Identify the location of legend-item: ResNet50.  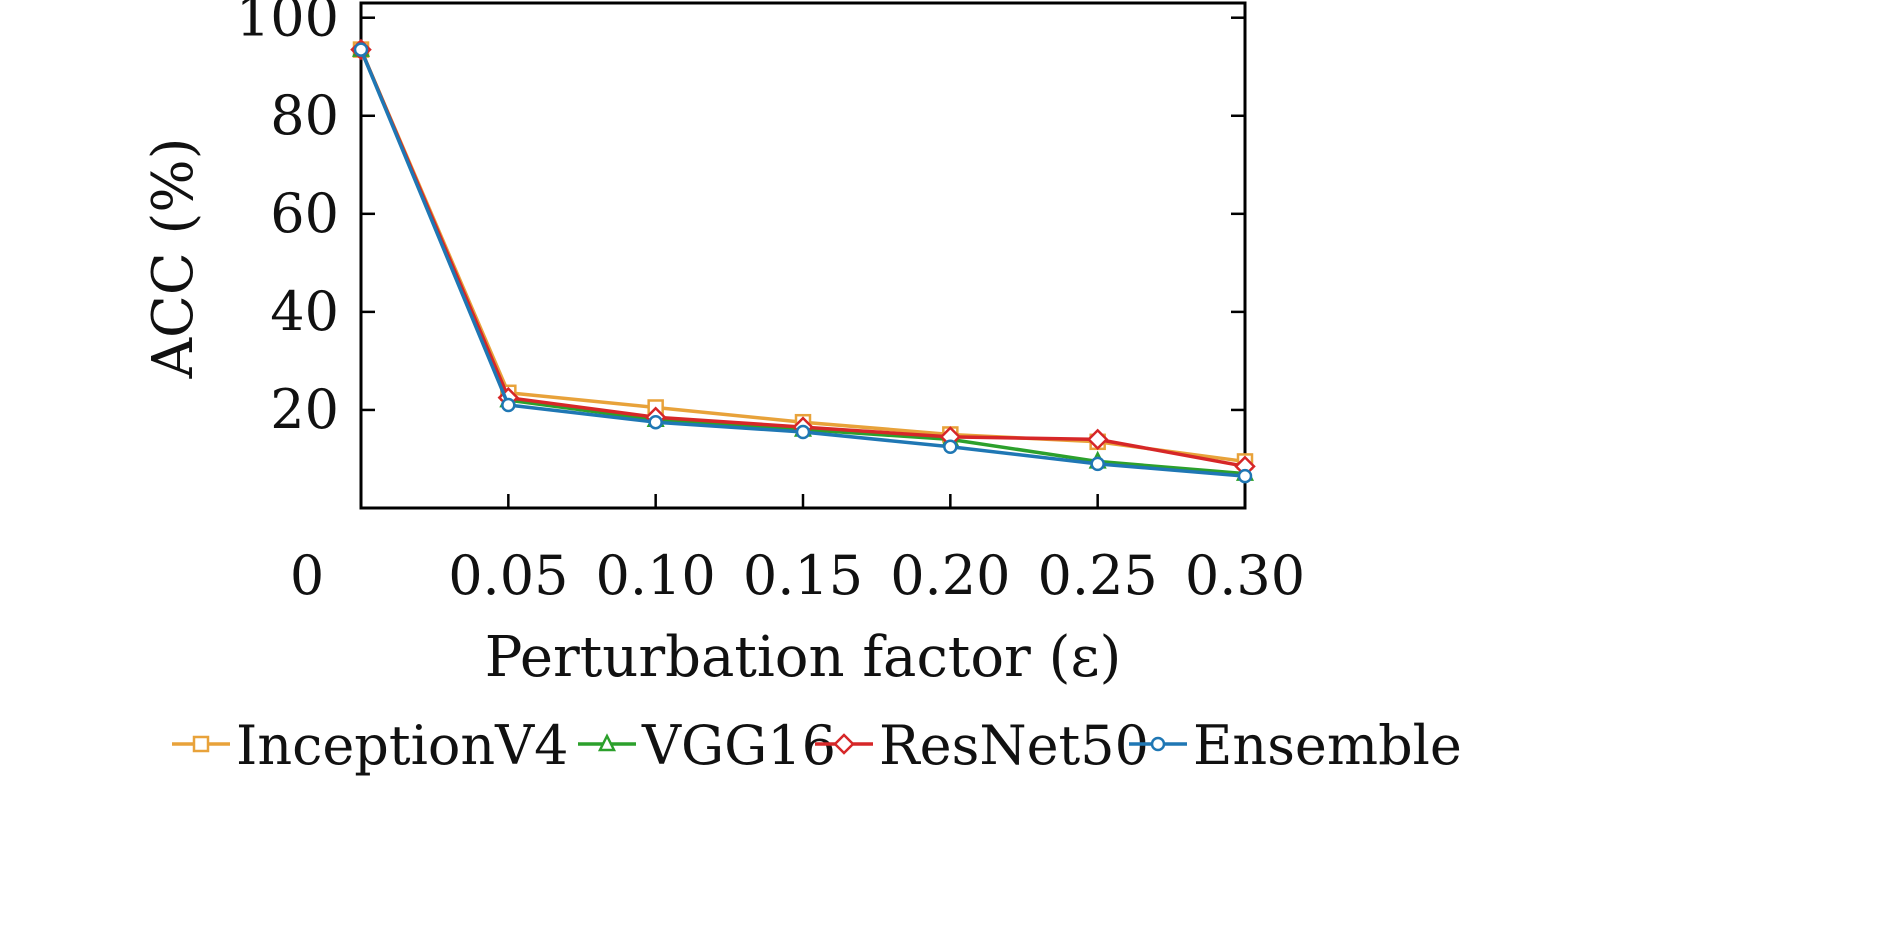
(982, 745).